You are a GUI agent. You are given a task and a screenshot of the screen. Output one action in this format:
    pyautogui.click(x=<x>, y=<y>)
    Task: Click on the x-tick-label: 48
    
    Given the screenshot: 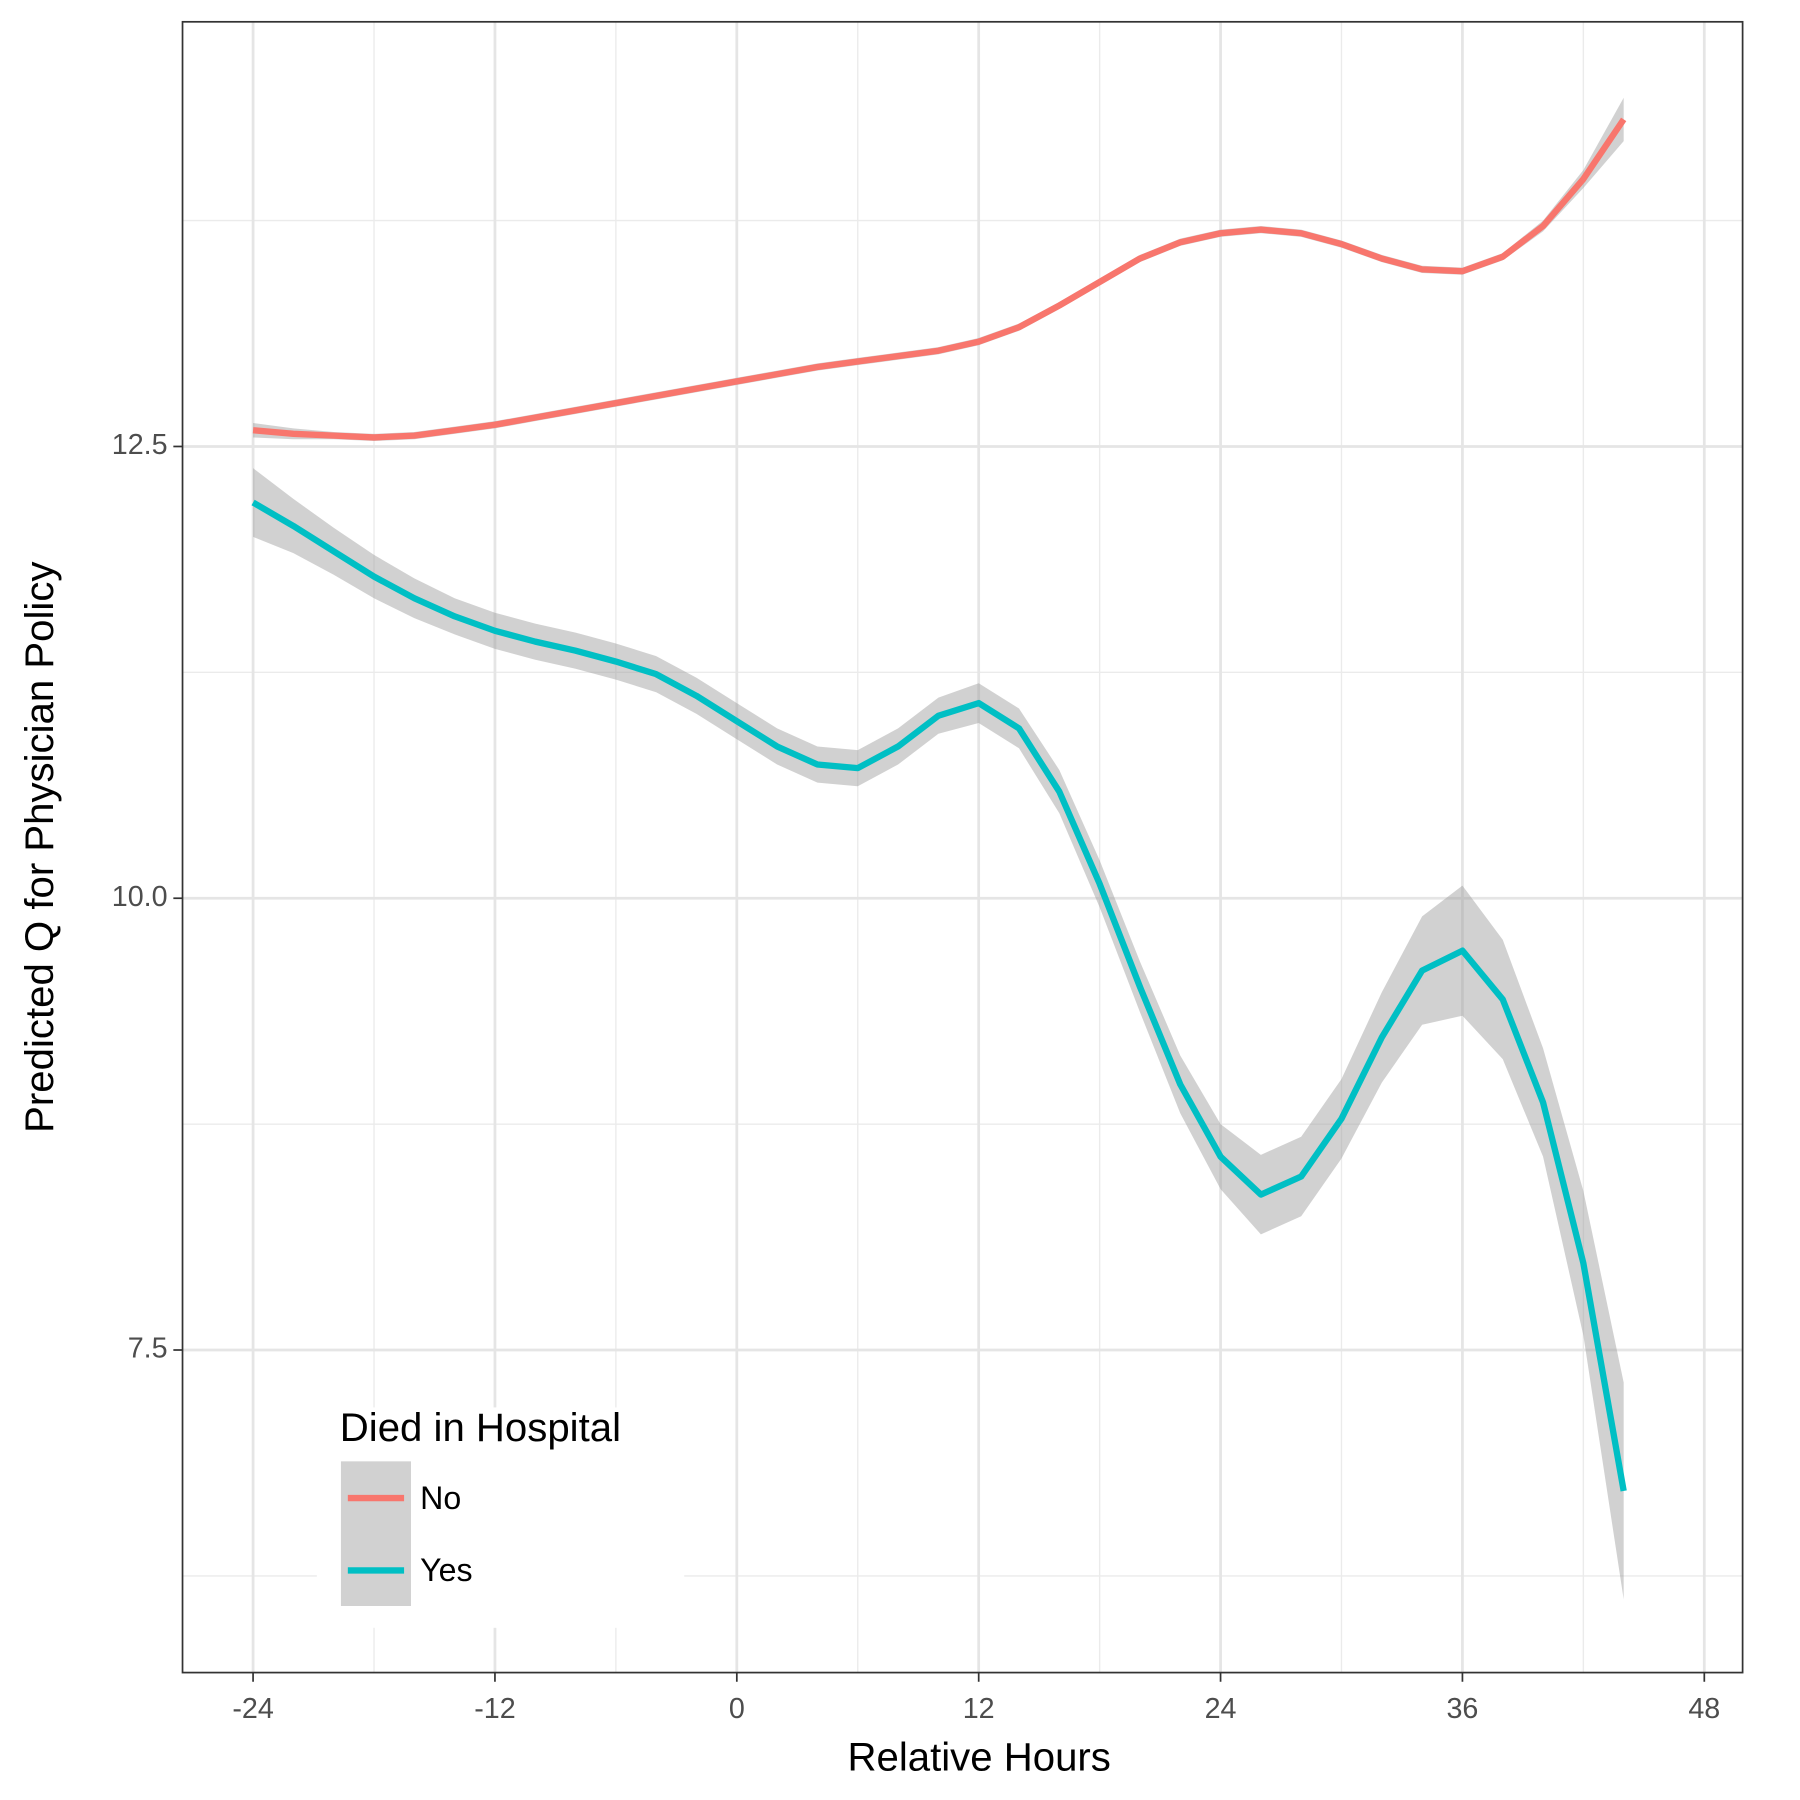 What is the action you would take?
    pyautogui.click(x=1704, y=1709)
    